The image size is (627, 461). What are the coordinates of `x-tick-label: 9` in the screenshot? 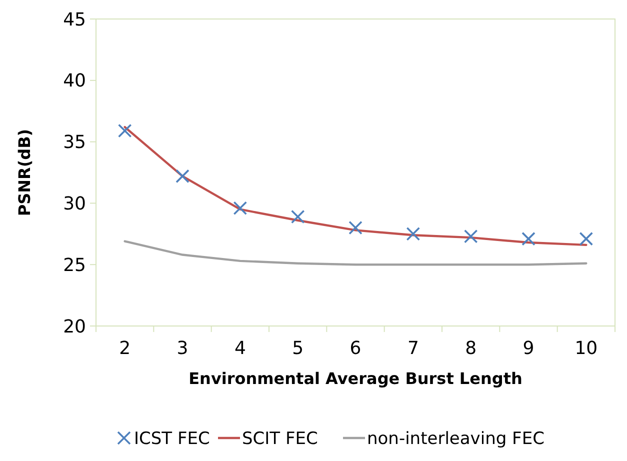 It's located at (528, 348).